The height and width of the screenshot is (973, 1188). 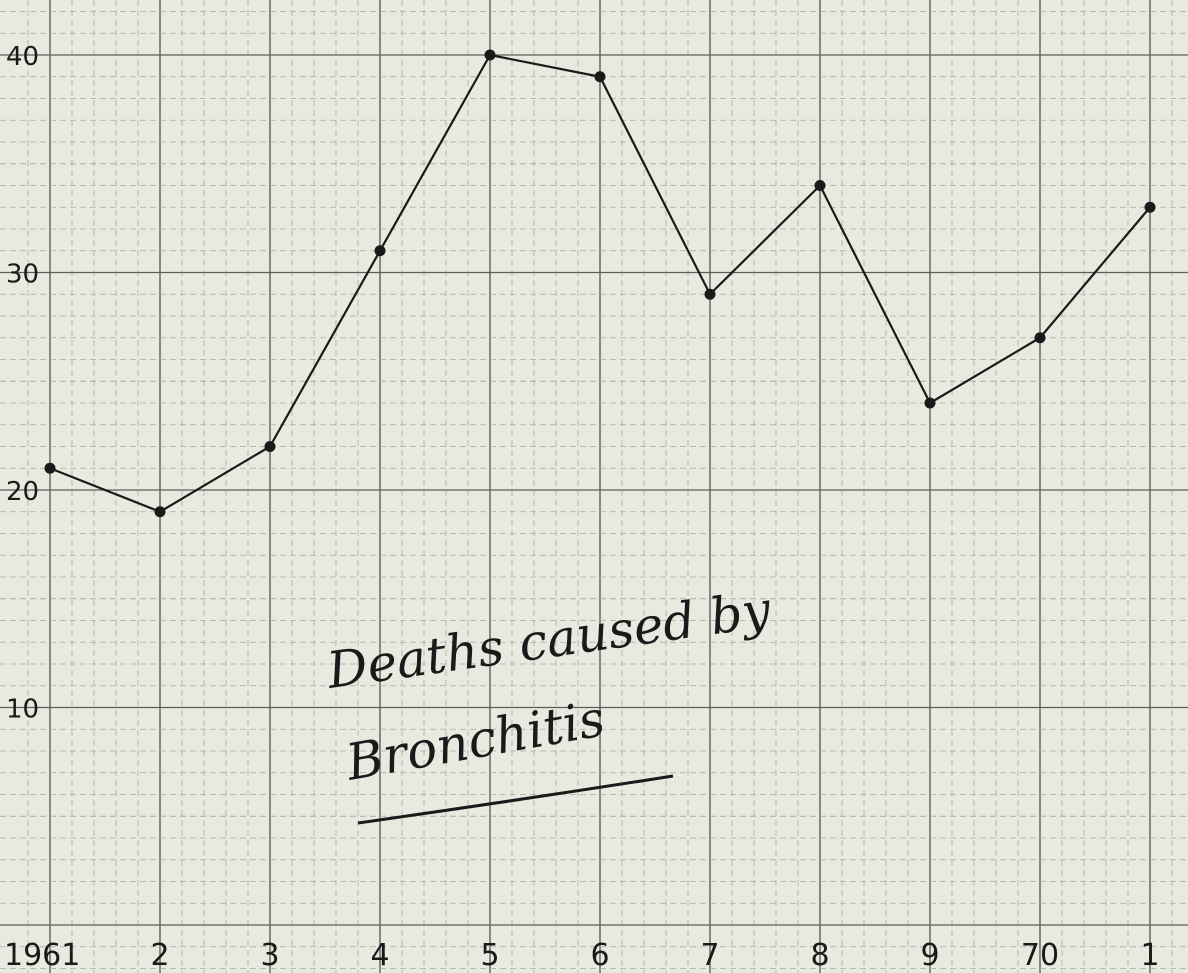 I want to click on data-point-1967, so click(x=710, y=294).